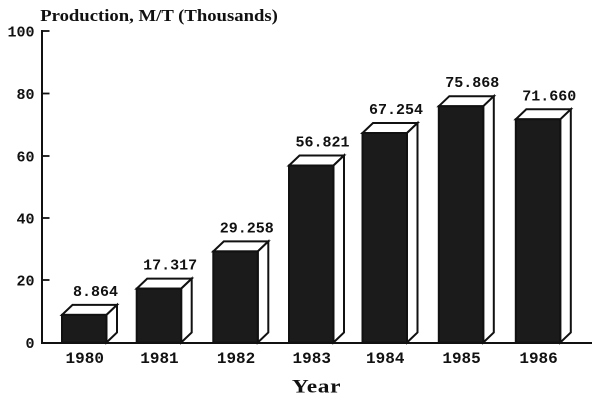  Describe the element at coordinates (85, 359) in the screenshot. I see `svg-text: 1980` at that location.